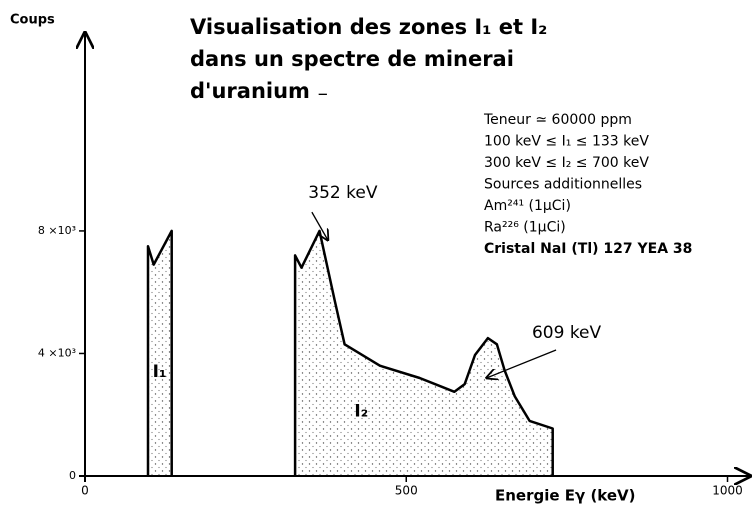 This screenshot has height=511, width=755. What do you see at coordinates (565, 496) in the screenshot?
I see `x-axis-label: Energie Eγ (keV)` at bounding box center [565, 496].